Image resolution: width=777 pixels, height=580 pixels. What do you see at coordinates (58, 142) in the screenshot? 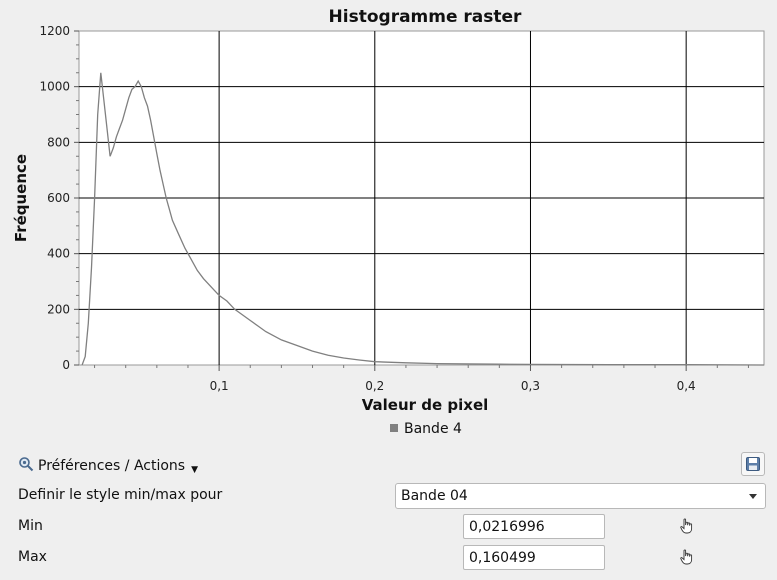
I see `y-tick-label: 800` at bounding box center [58, 142].